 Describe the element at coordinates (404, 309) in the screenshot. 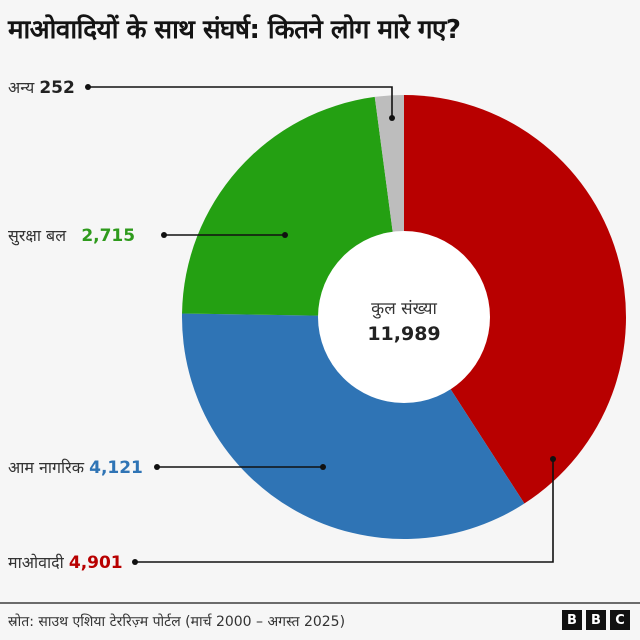

I see `total-label: कुल संख्या` at that location.